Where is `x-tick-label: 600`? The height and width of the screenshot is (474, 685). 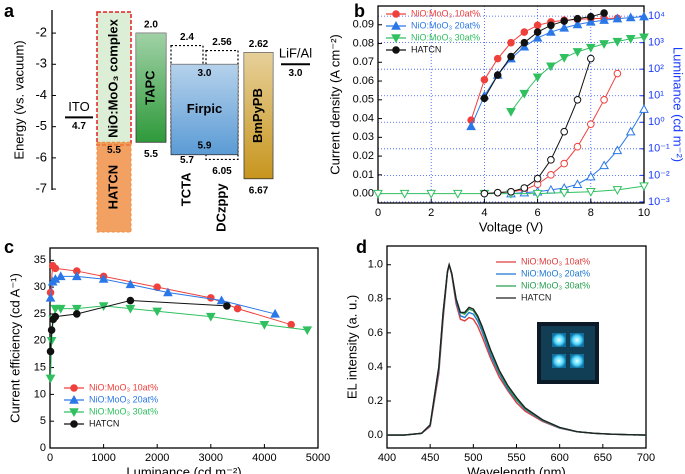
x-tick-label: 600 is located at coordinates (559, 458).